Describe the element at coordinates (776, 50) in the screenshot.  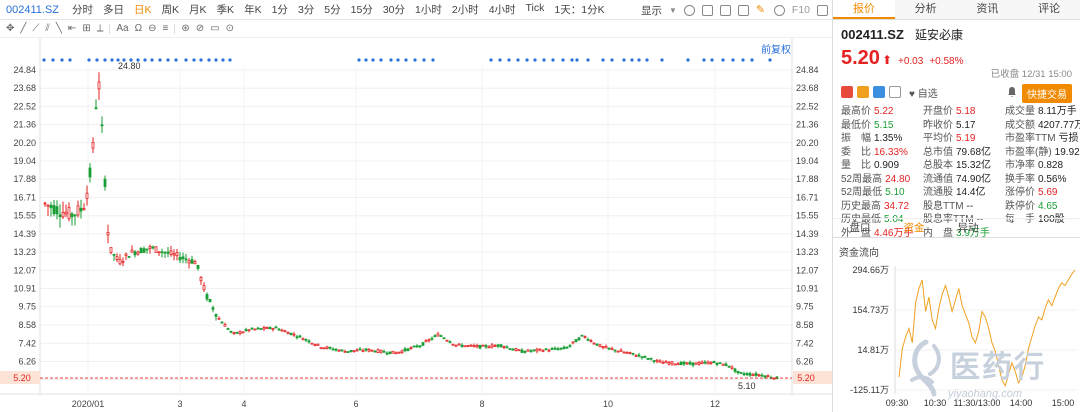
I see `adjust-mode-link: 前复权` at that location.